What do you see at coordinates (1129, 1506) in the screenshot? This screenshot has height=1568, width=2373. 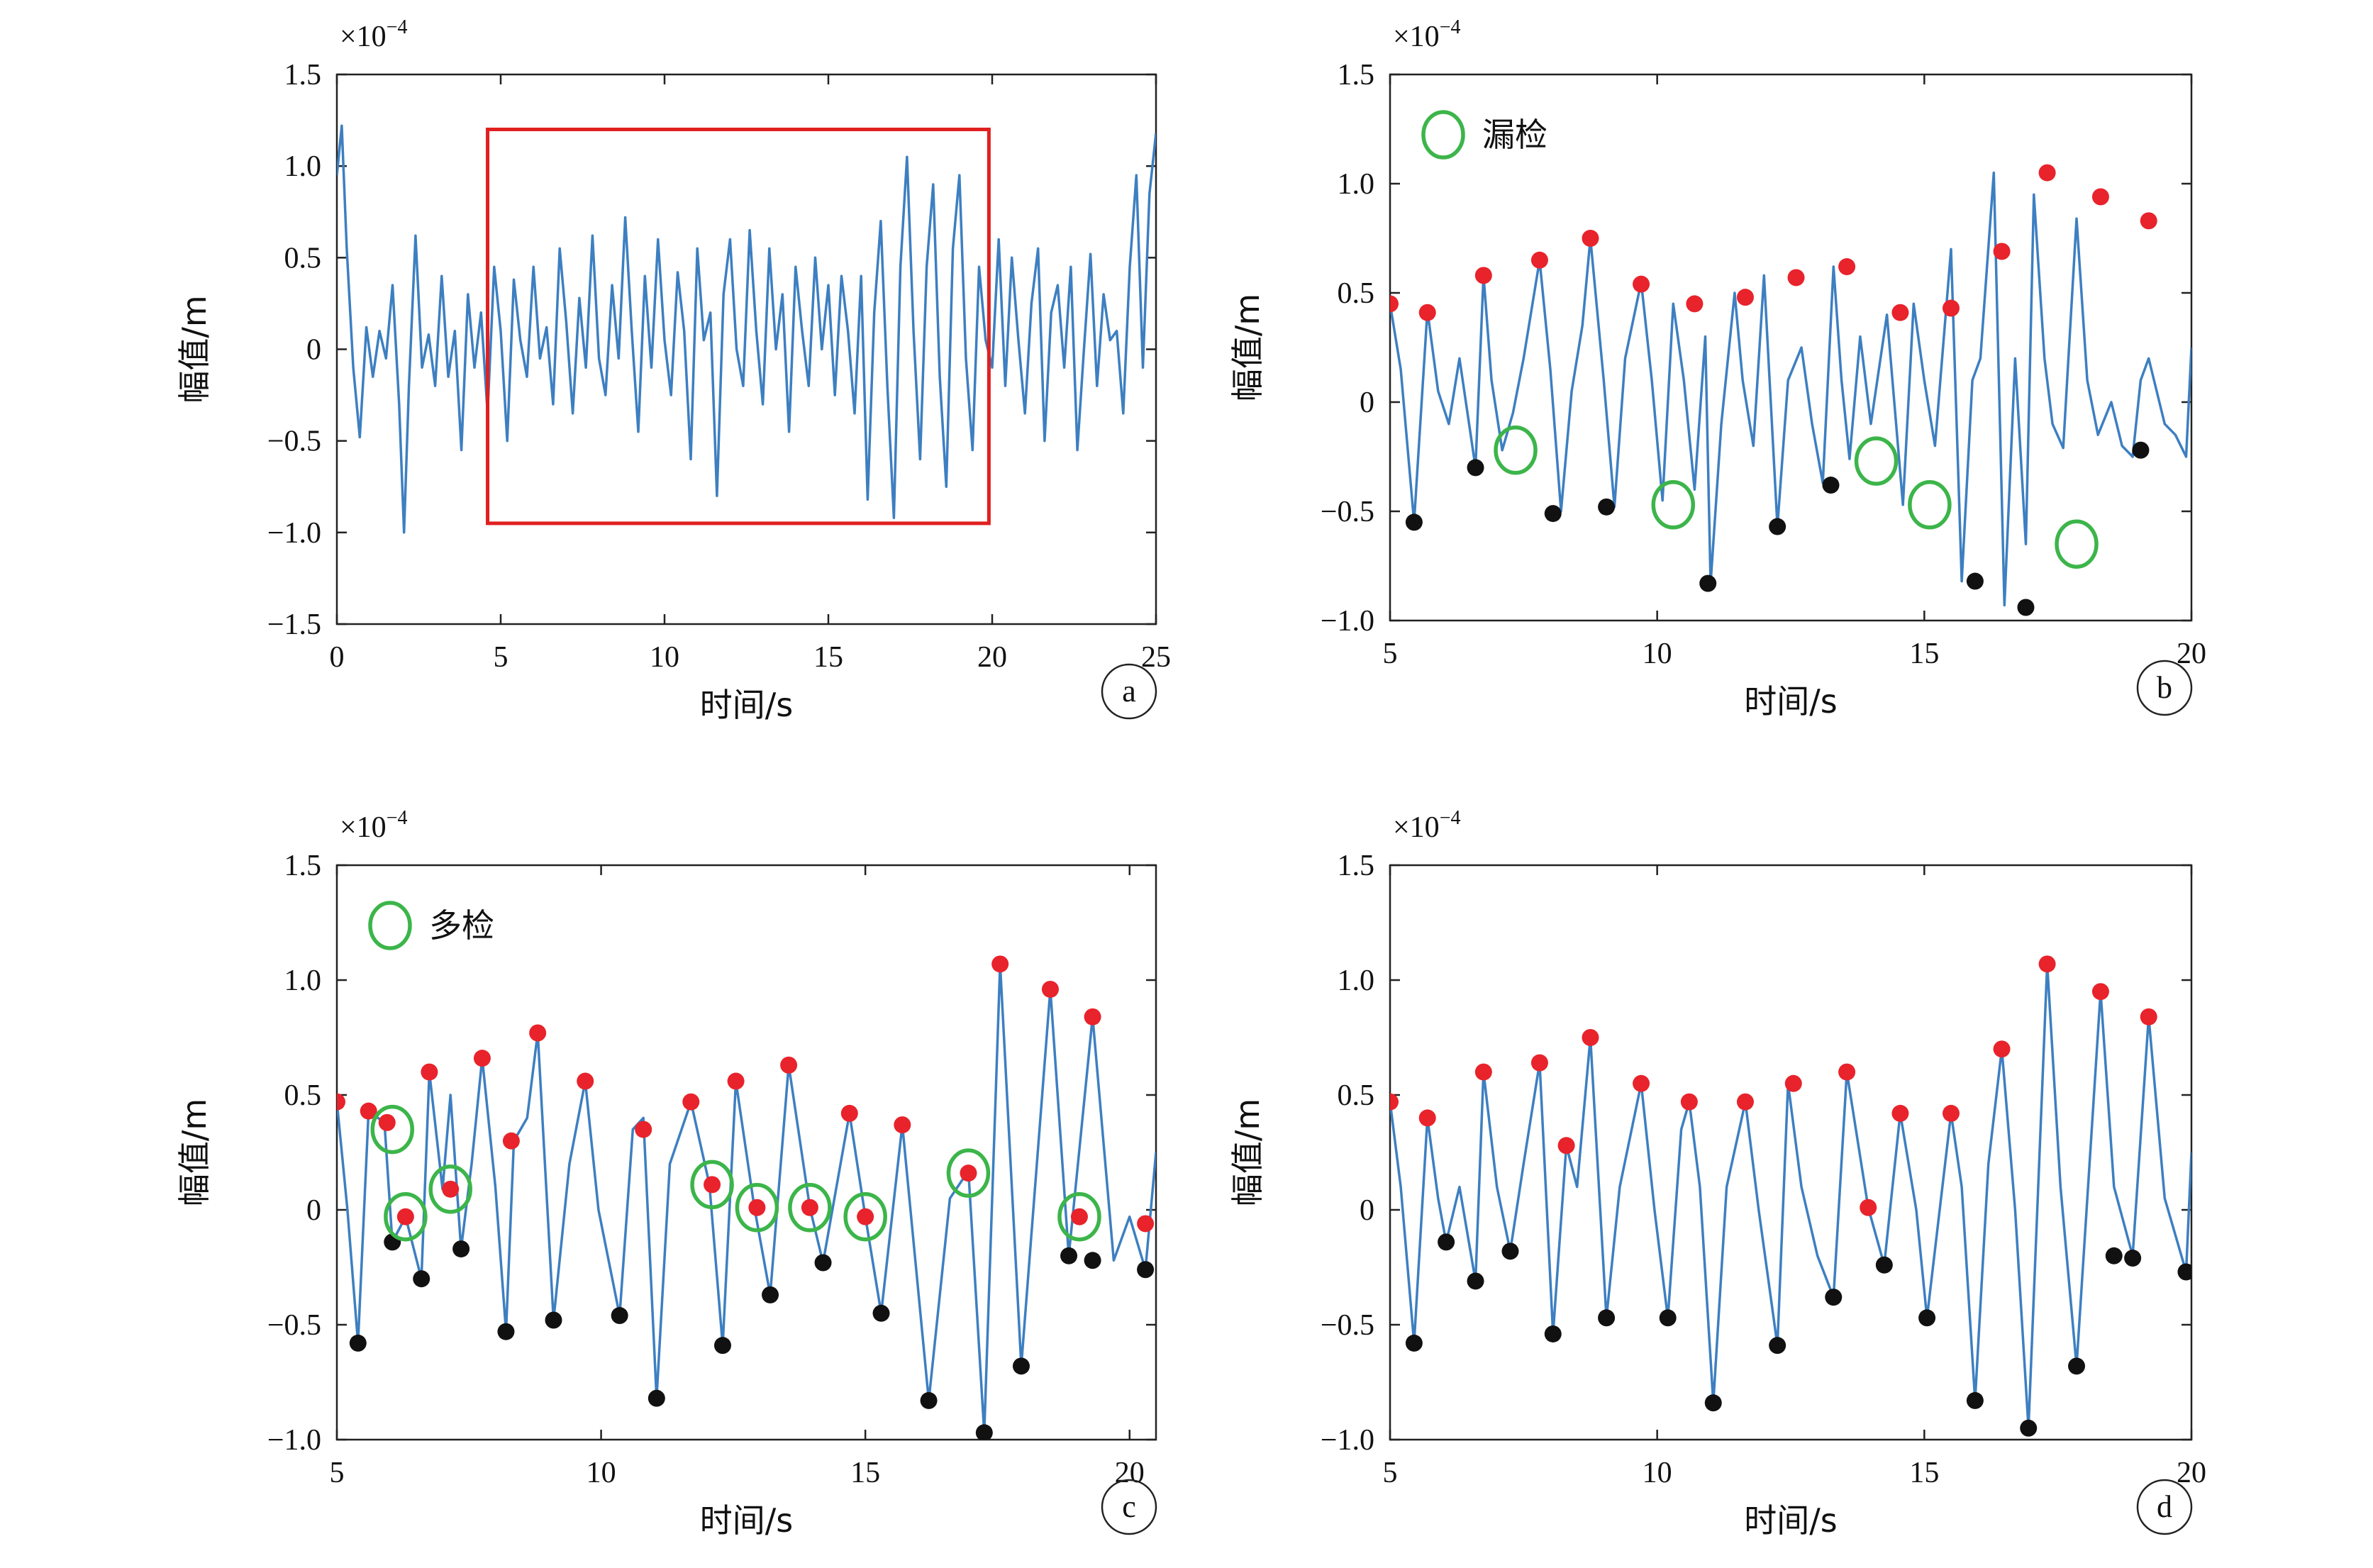 I see `panel-letter: c` at bounding box center [1129, 1506].